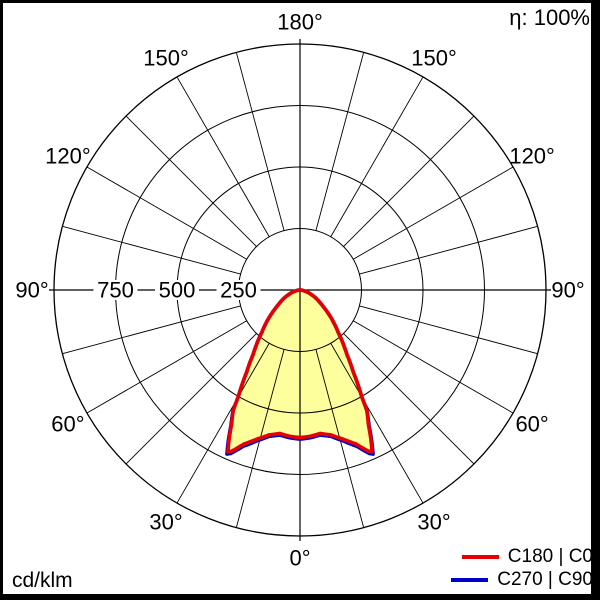 This screenshot has width=600, height=600. I want to click on ring-label-750: 750, so click(115, 290).